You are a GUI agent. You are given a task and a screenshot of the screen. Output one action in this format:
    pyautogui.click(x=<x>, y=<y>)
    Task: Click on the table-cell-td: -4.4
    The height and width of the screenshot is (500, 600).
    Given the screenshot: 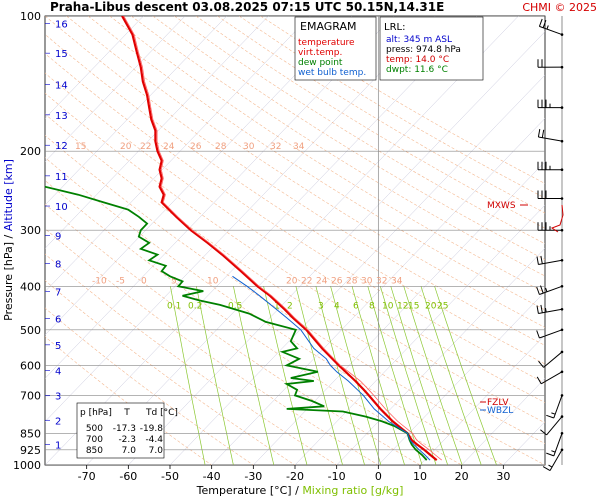 What is the action you would take?
    pyautogui.click(x=154, y=440)
    